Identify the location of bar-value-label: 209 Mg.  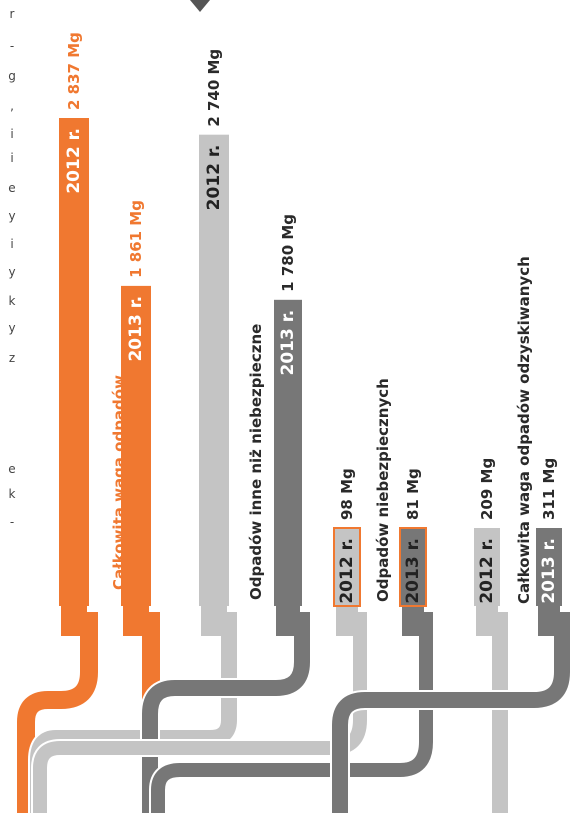
(487, 489).